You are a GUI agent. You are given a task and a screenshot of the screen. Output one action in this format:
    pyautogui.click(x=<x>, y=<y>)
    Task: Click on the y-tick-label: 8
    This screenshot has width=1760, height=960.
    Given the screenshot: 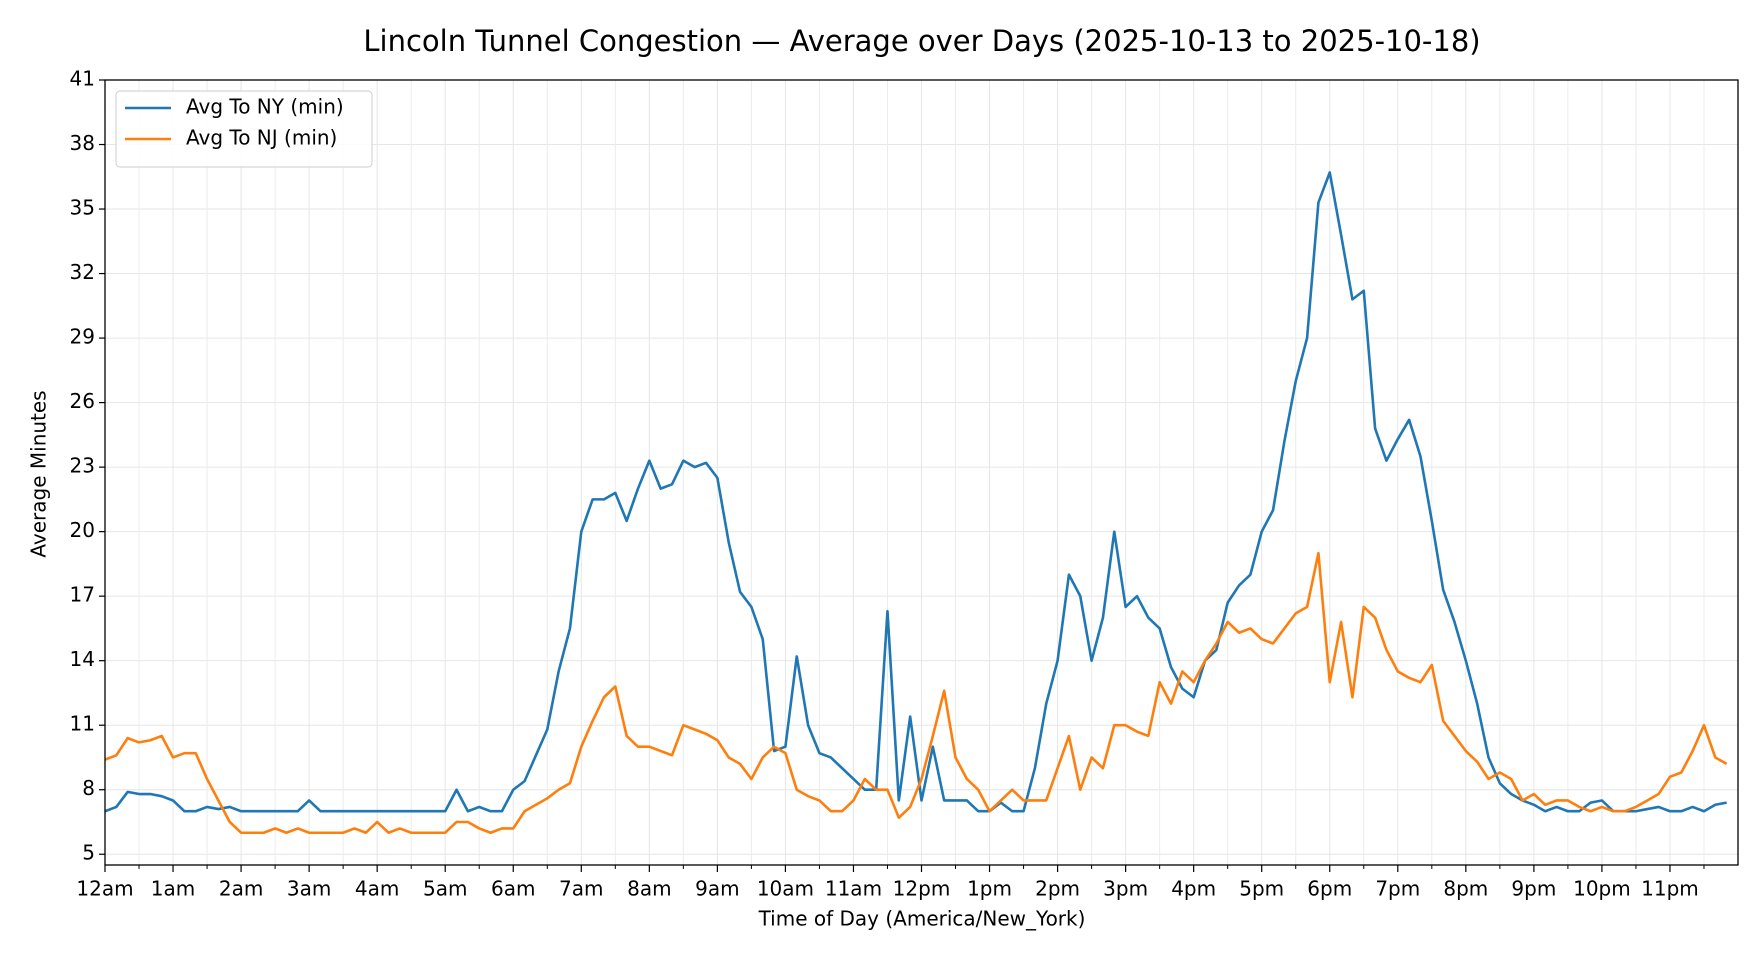 What is the action you would take?
    pyautogui.click(x=88, y=788)
    